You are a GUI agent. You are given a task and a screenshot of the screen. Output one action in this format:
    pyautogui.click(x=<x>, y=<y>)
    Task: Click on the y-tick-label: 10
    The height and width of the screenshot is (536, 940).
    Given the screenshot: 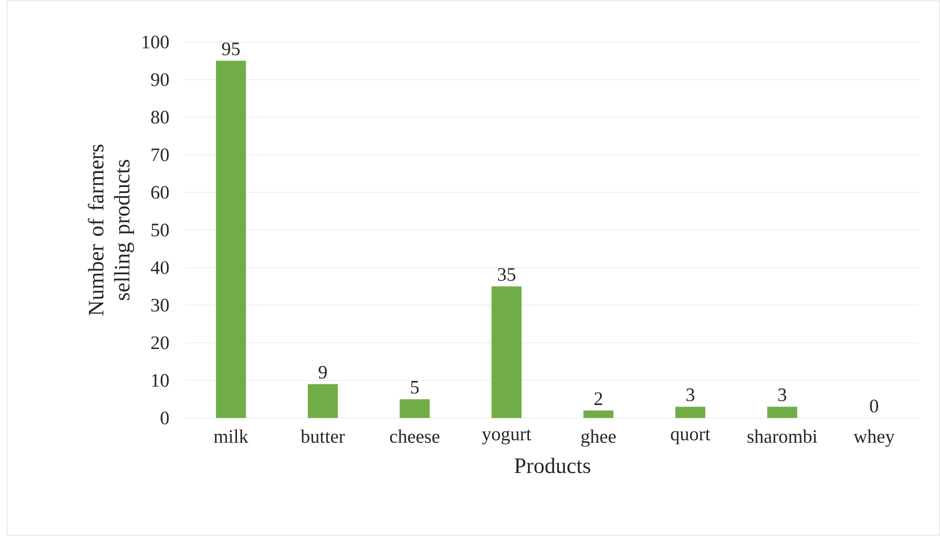 What is the action you would take?
    pyautogui.click(x=160, y=380)
    